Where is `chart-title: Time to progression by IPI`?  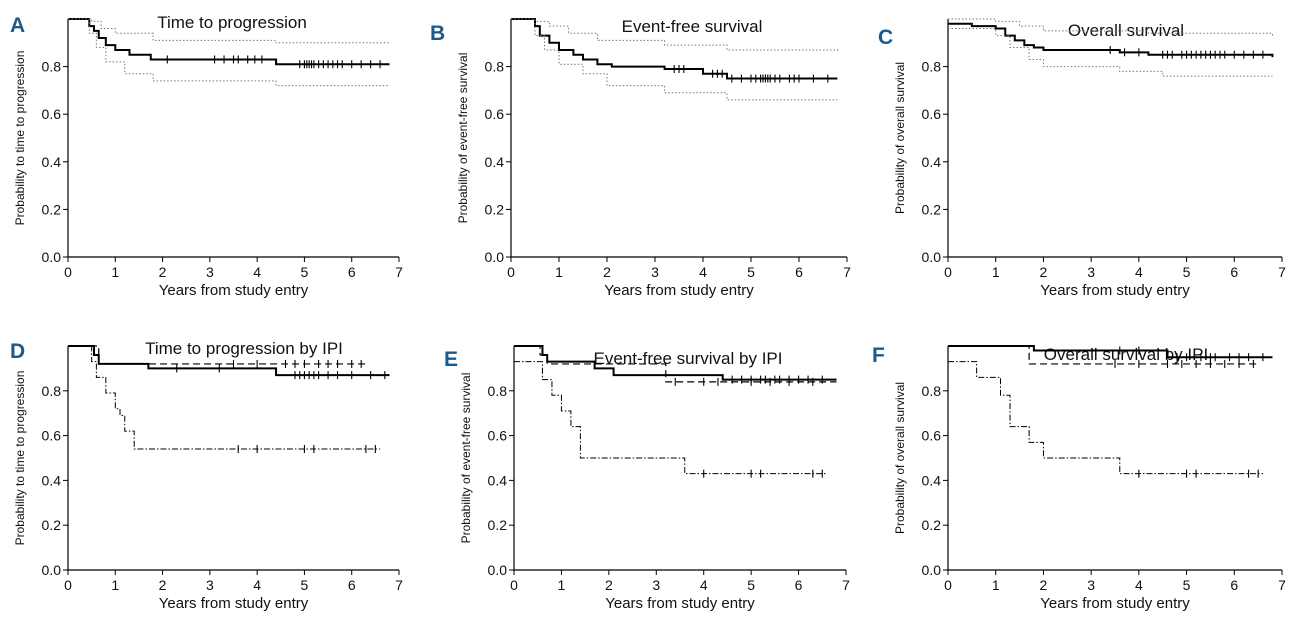 chart-title: Time to progression by IPI is located at coordinates (244, 348).